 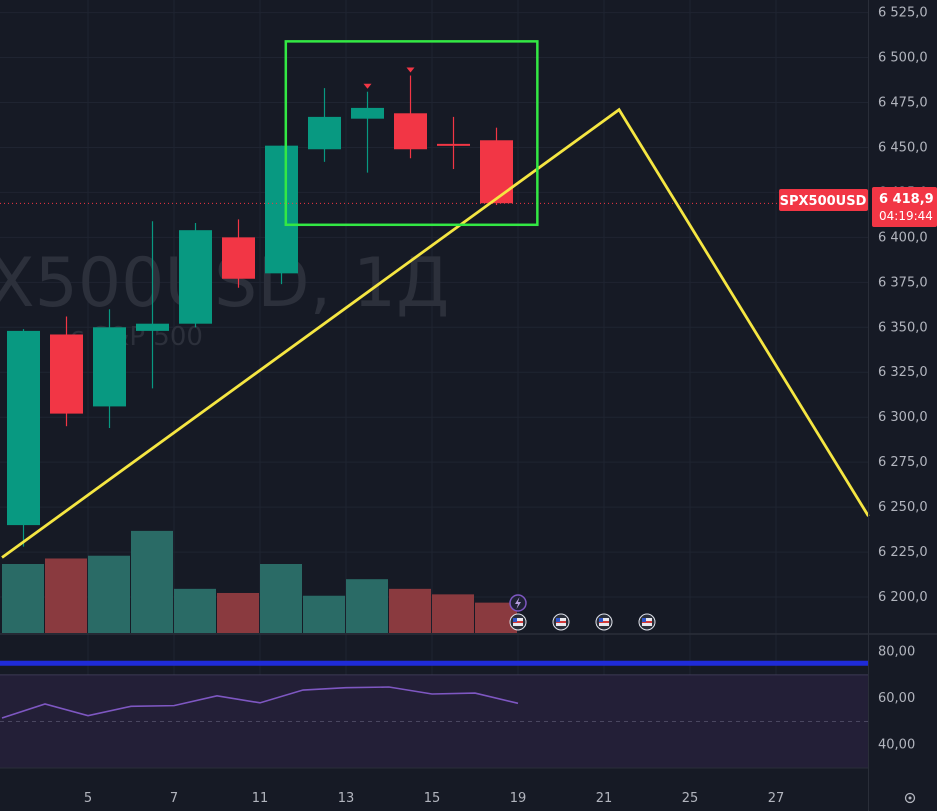 I want to click on flash-icon-bolt, so click(x=518, y=603).